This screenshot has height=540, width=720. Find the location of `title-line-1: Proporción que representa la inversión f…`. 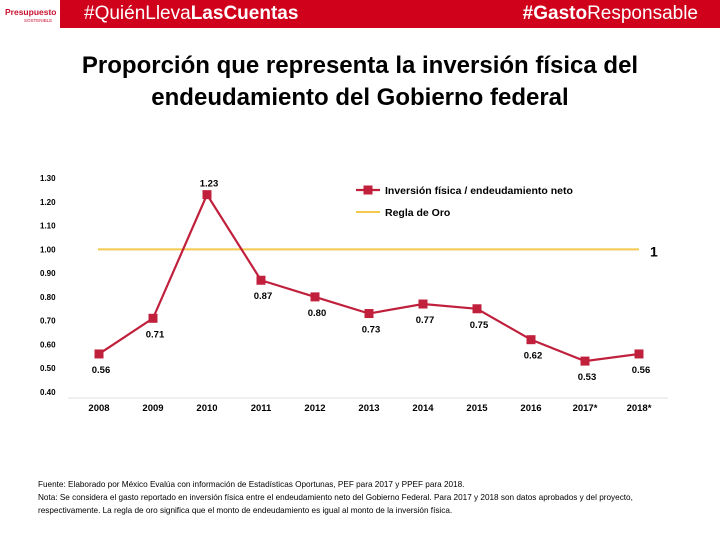

title-line-1: Proporción que representa la inversión f… is located at coordinates (360, 65).